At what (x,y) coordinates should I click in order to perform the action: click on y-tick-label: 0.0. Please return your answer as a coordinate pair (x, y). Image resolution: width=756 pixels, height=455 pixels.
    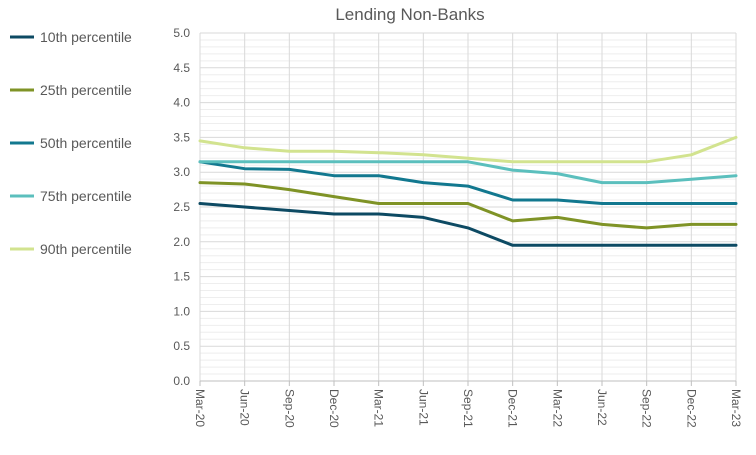
    Looking at the image, I should click on (181, 381).